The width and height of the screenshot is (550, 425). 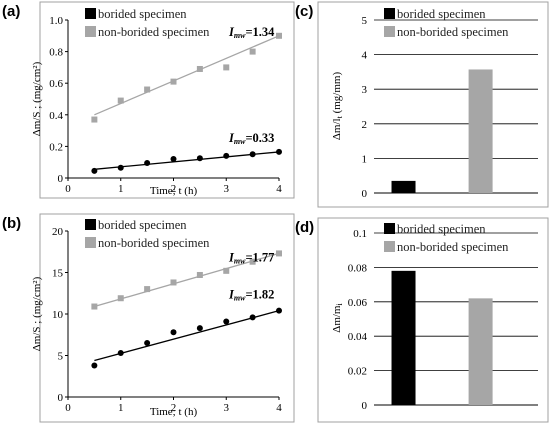 What do you see at coordinates (56, 147) in the screenshot?
I see `y-tick-label: 0.2` at bounding box center [56, 147].